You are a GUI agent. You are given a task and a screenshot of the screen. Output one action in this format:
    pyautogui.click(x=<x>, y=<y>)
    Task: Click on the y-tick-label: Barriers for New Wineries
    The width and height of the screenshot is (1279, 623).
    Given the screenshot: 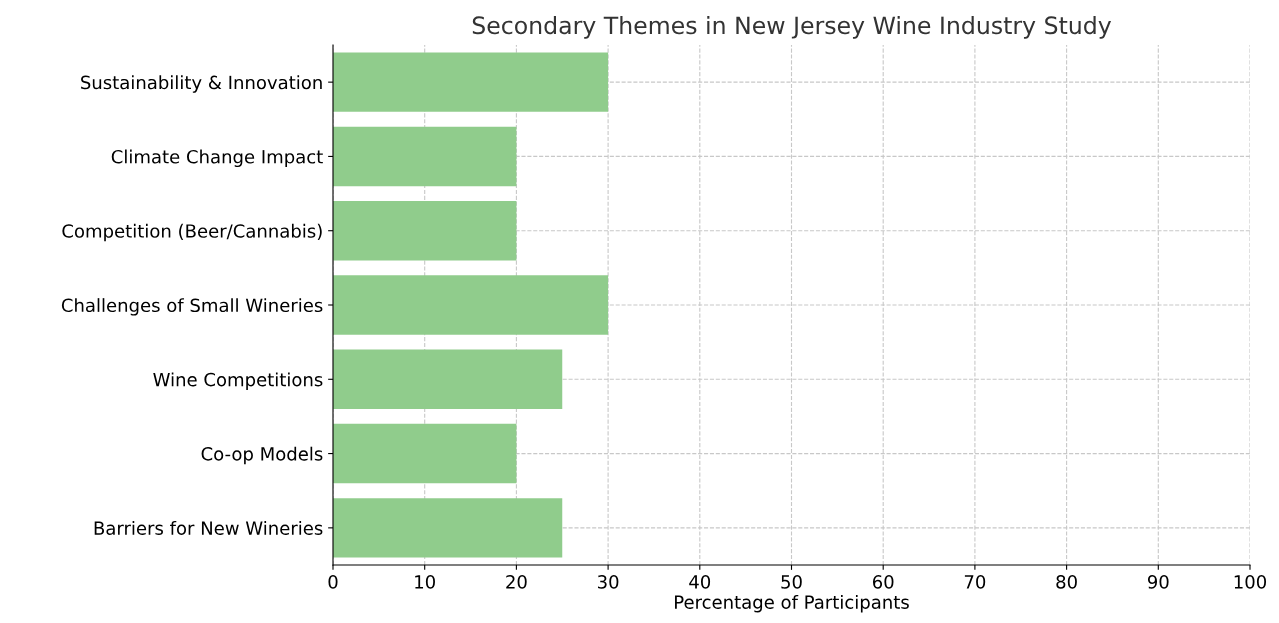 What is the action you would take?
    pyautogui.click(x=208, y=528)
    